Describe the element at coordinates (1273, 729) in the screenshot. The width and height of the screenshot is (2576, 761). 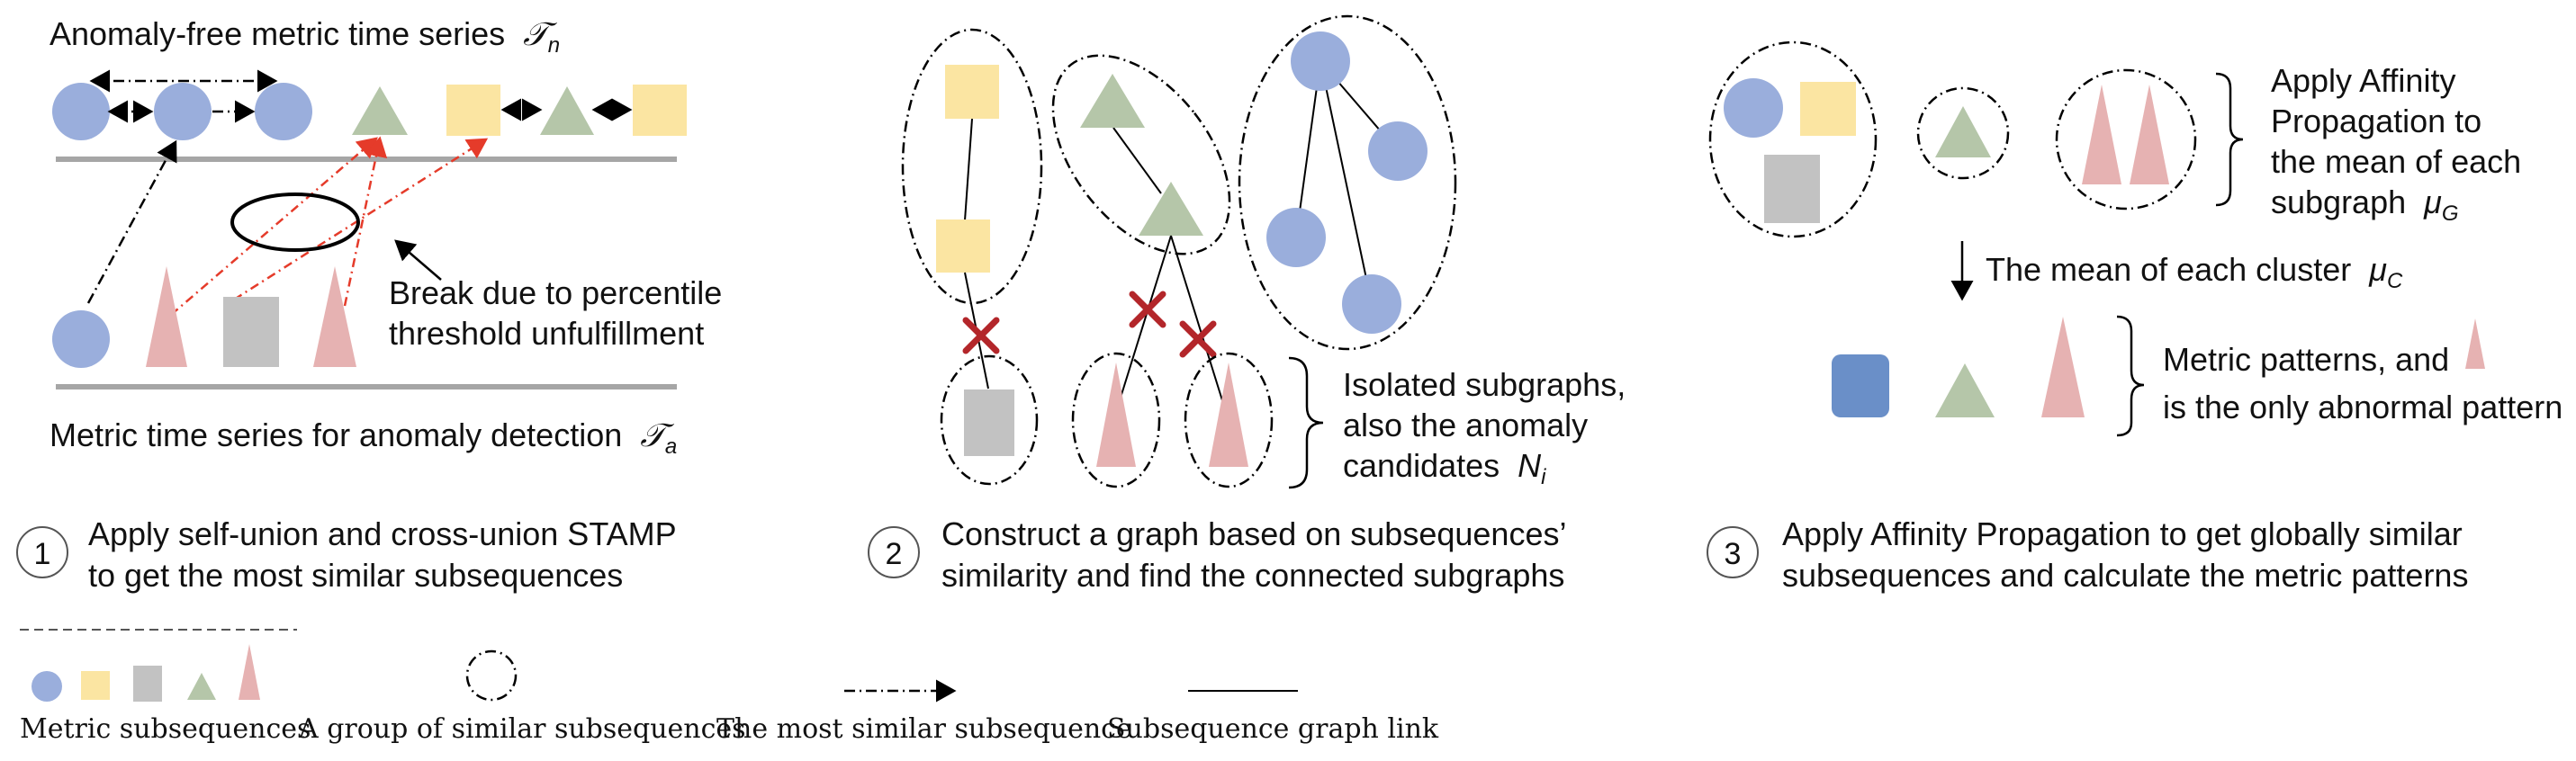
I see `legend-graph-link: Subsequence graph link` at that location.